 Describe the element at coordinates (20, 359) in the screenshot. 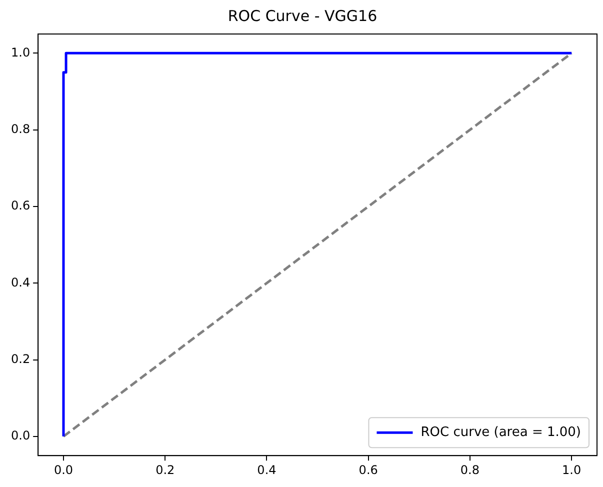

I see `y-tick-label: 0.2` at that location.